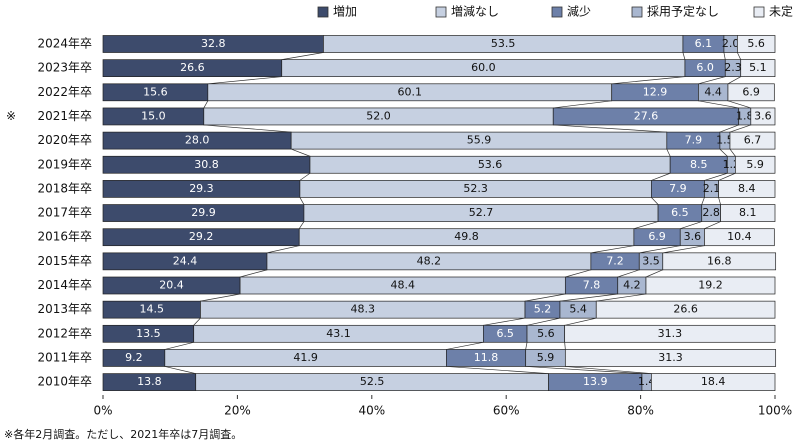 This screenshot has height=444, width=800. What do you see at coordinates (429, 260) in the screenshot?
I see `value-label: 48.2` at bounding box center [429, 260].